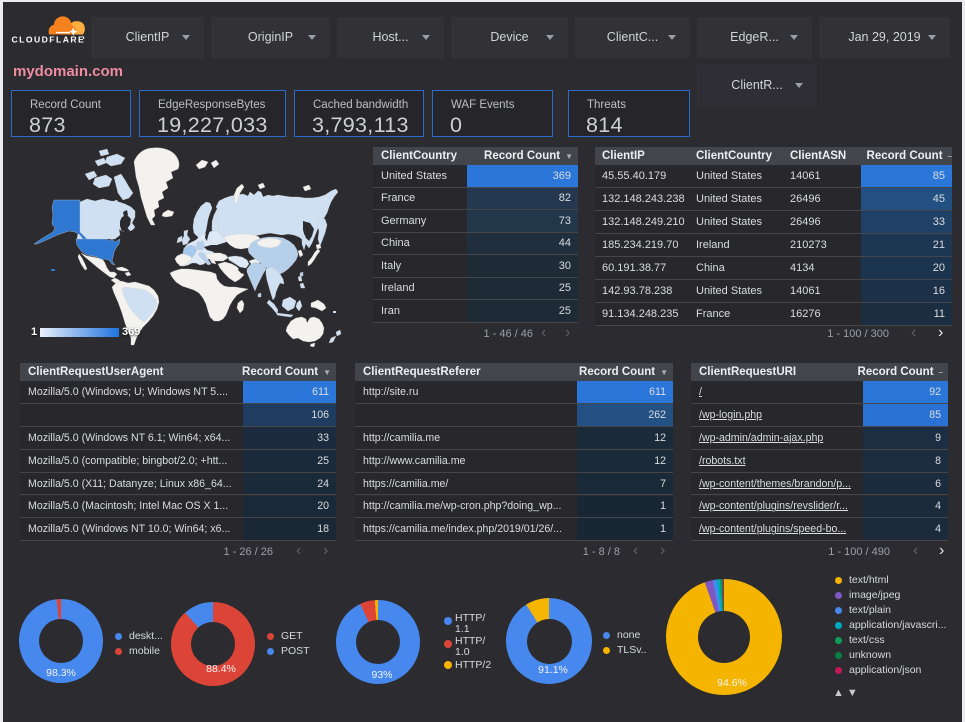 This screenshot has width=965, height=722. I want to click on svg-text: CLOUDFLARE, so click(49, 39).